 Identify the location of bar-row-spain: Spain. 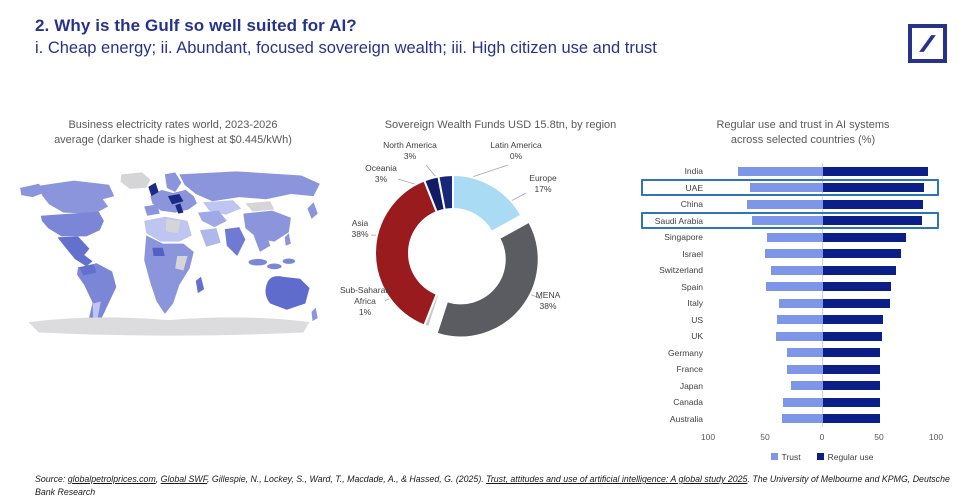
(803, 286).